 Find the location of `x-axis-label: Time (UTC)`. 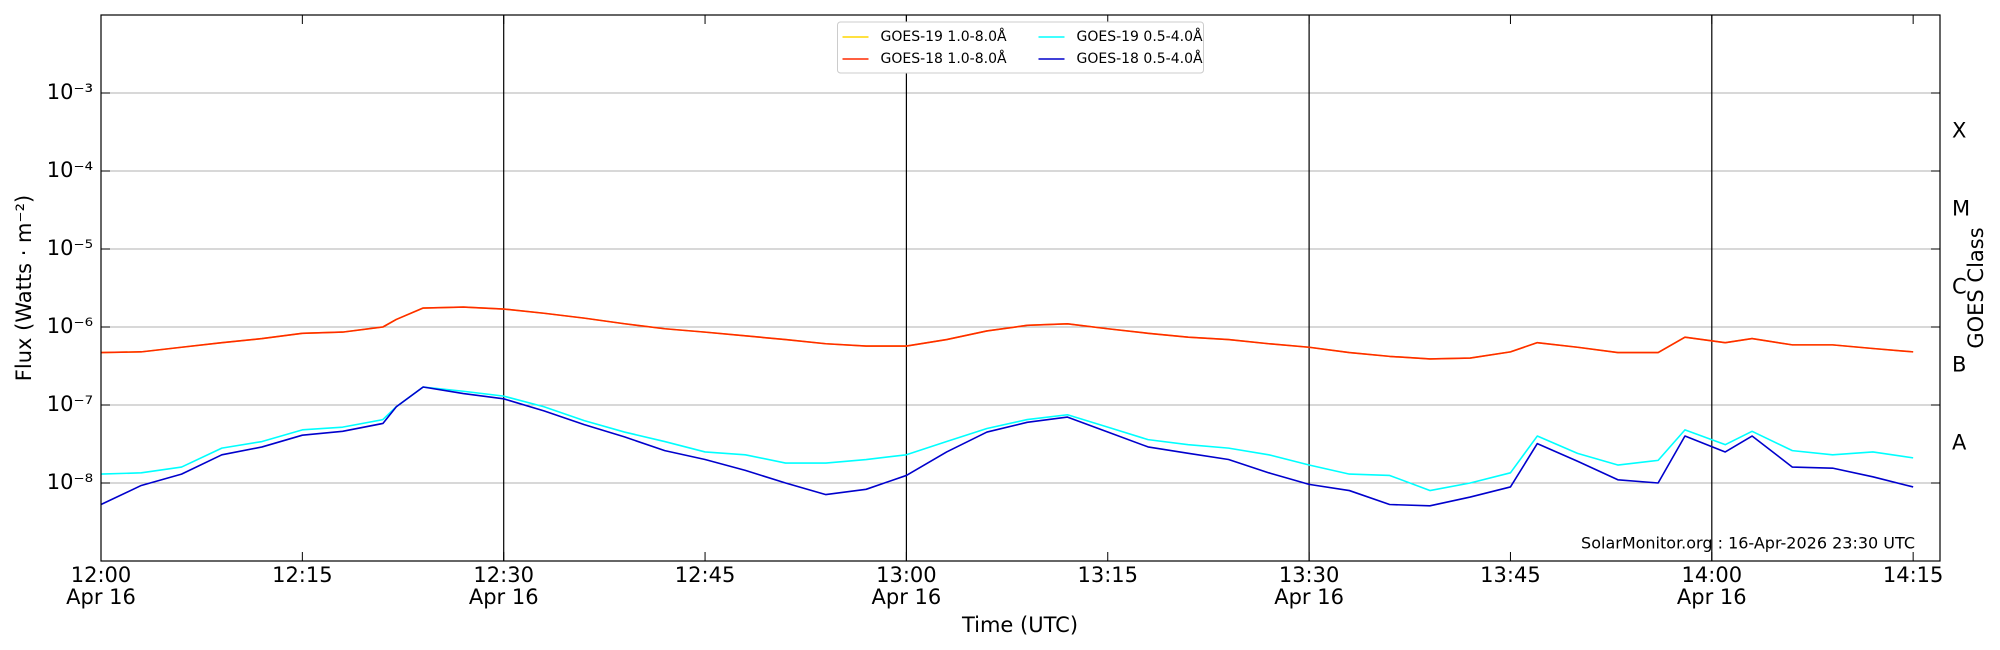

x-axis-label: Time (UTC) is located at coordinates (1019, 625).